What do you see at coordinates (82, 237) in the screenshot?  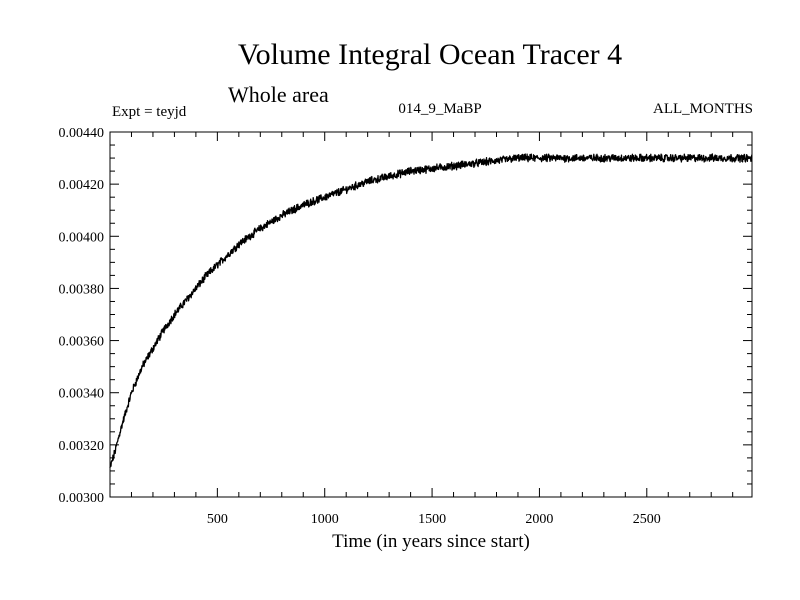 I see `y-tick-label: 0.00400` at bounding box center [82, 237].